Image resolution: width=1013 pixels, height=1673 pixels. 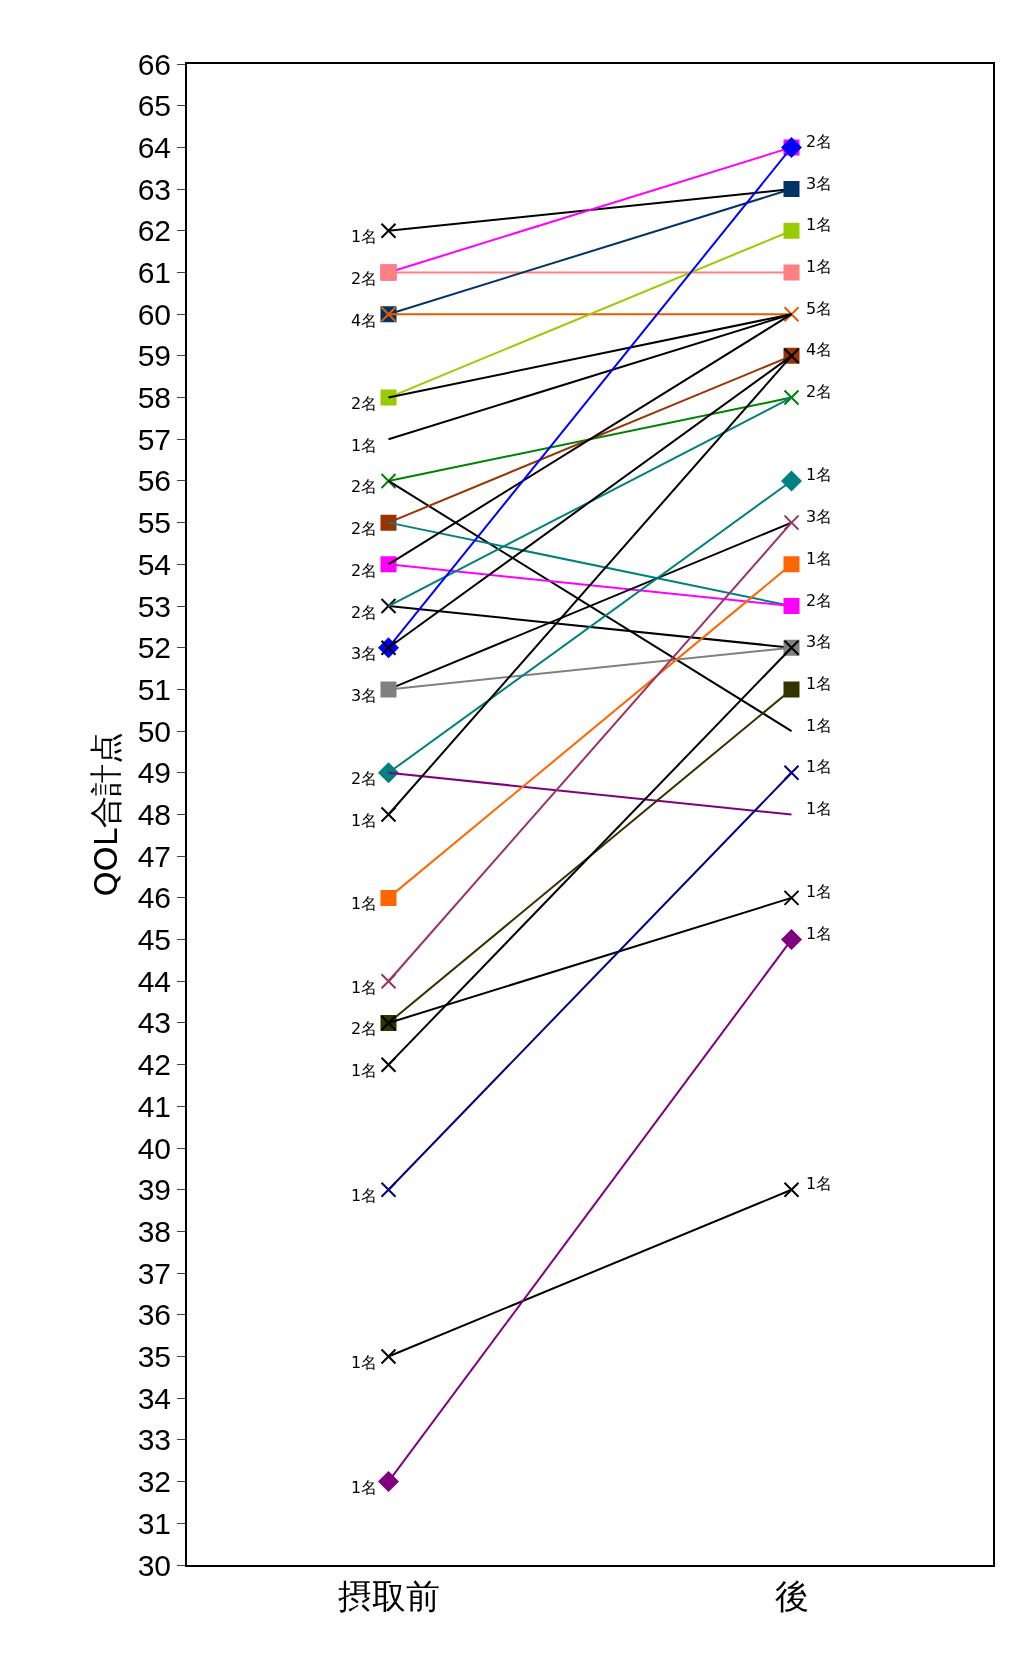 What do you see at coordinates (154, 1357) in the screenshot?
I see `y-tick-label: 35` at bounding box center [154, 1357].